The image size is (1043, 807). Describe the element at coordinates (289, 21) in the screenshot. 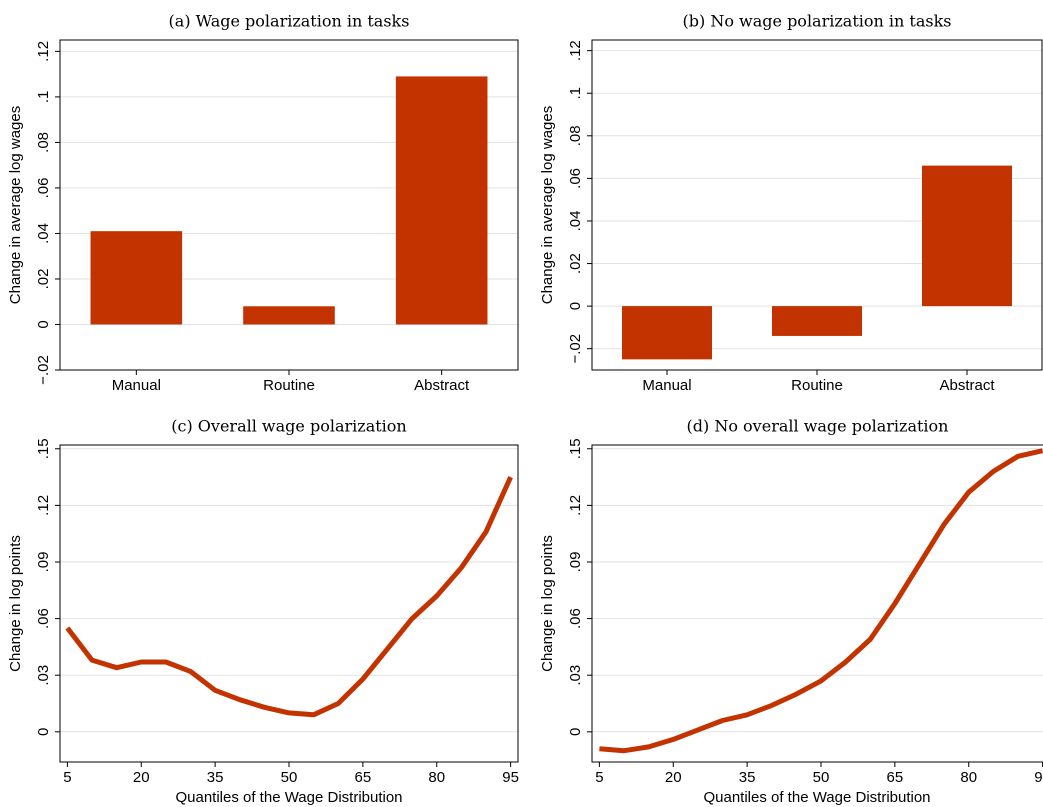

I see `panel-title: (a) Wage polarization in tasks` at that location.